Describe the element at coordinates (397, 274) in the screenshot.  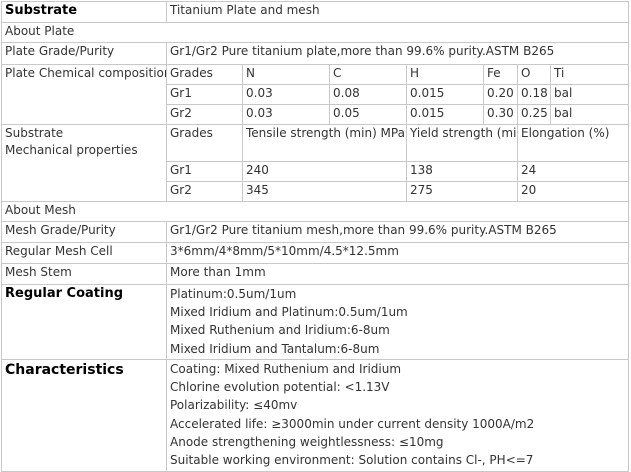
I see `mesh-stem-value: More than 1mm` at that location.